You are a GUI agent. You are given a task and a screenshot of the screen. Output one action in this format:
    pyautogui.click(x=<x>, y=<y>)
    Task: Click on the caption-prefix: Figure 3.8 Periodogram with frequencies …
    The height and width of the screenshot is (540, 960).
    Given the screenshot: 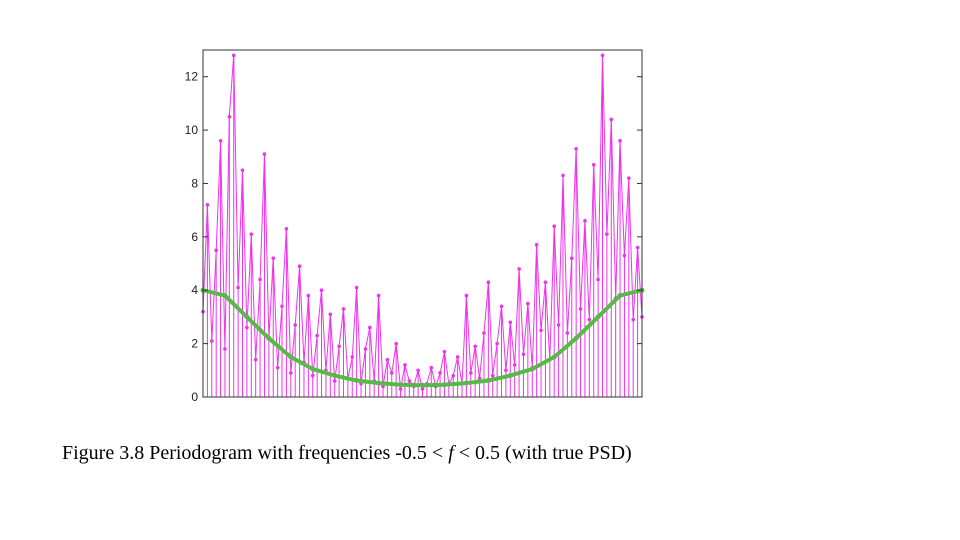 What is the action you would take?
    pyautogui.click(x=255, y=453)
    